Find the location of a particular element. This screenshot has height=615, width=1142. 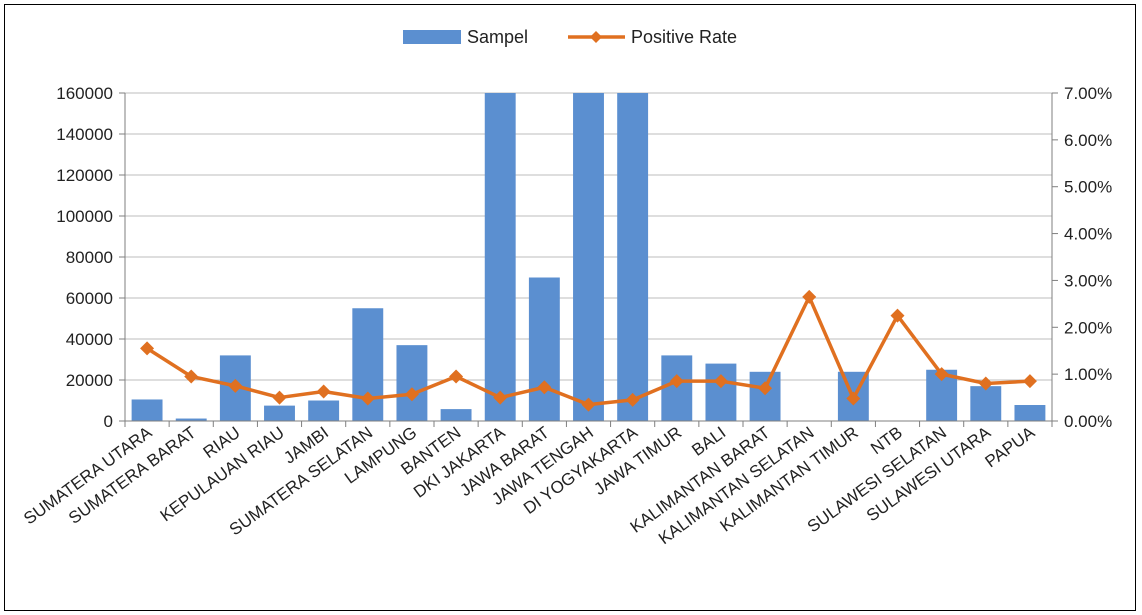

right-tick-label: 5.00% is located at coordinates (1088, 187).